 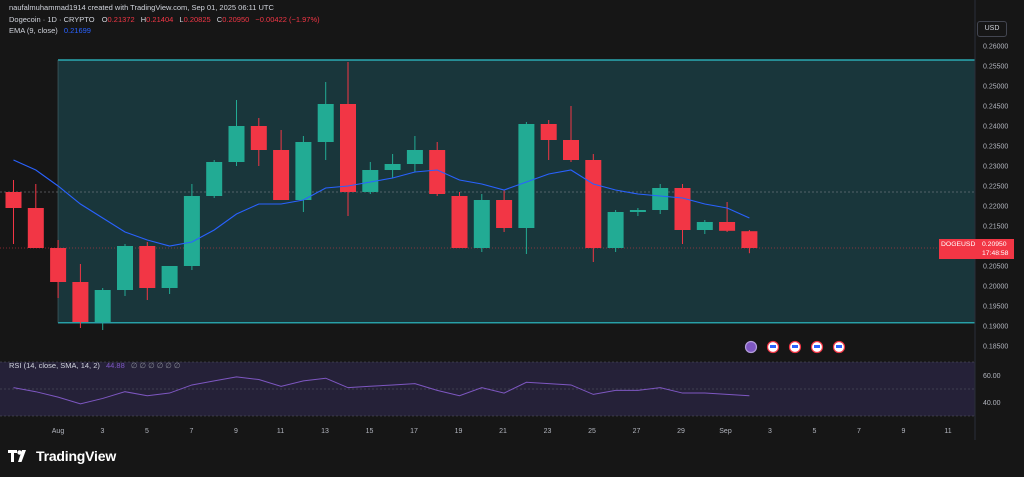 What do you see at coordinates (995, 307) in the screenshot?
I see `price-axis-label: 0.19500` at bounding box center [995, 307].